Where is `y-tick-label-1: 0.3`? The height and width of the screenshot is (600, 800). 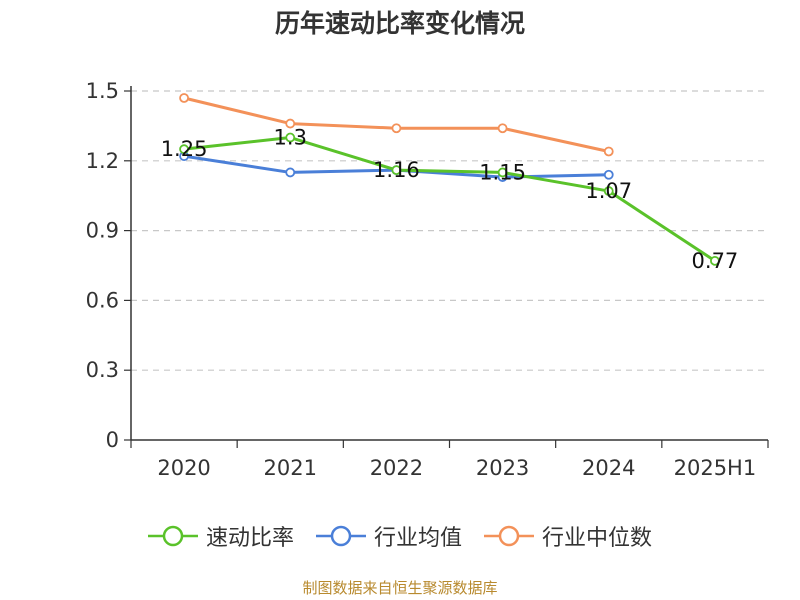
y-tick-label-1: 0.3 is located at coordinates (102, 370).